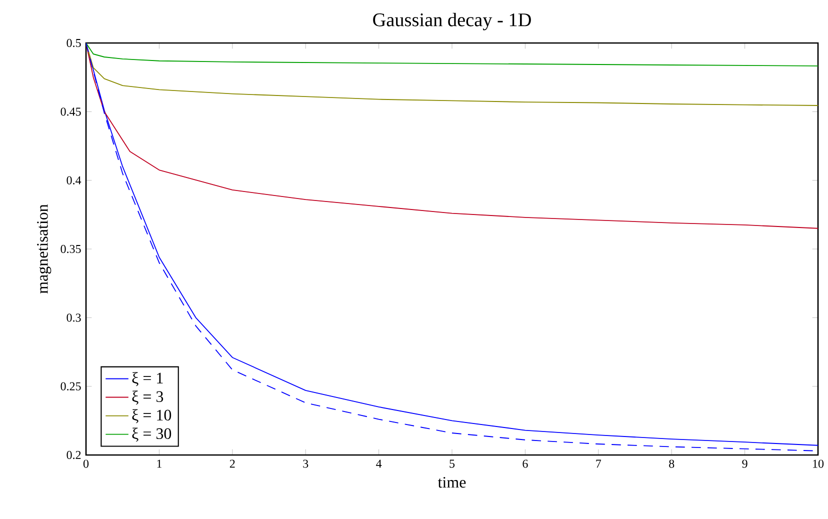 This screenshot has width=828, height=519. What do you see at coordinates (70, 386) in the screenshot?
I see `y-tick-label: 0.25` at bounding box center [70, 386].